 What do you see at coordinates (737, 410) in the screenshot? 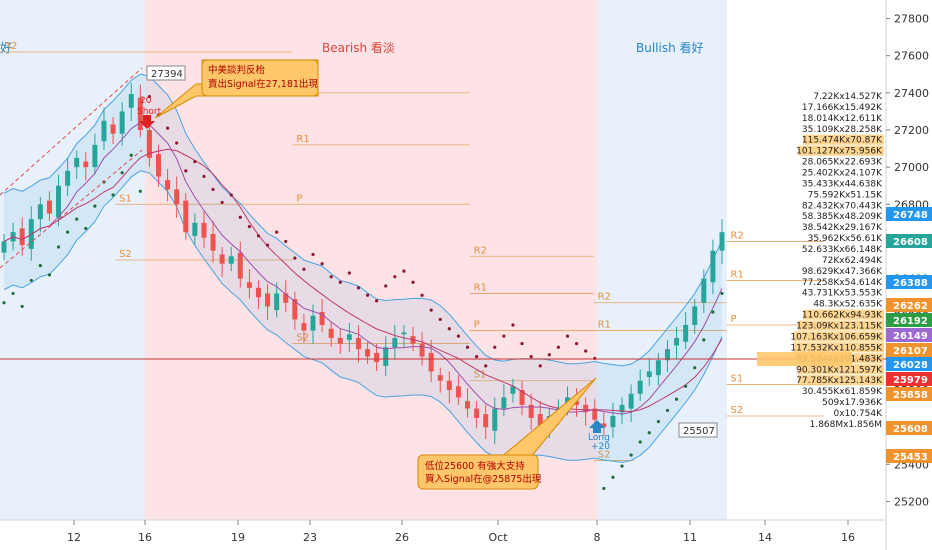
I see `pivot-label: S2` at bounding box center [737, 410].